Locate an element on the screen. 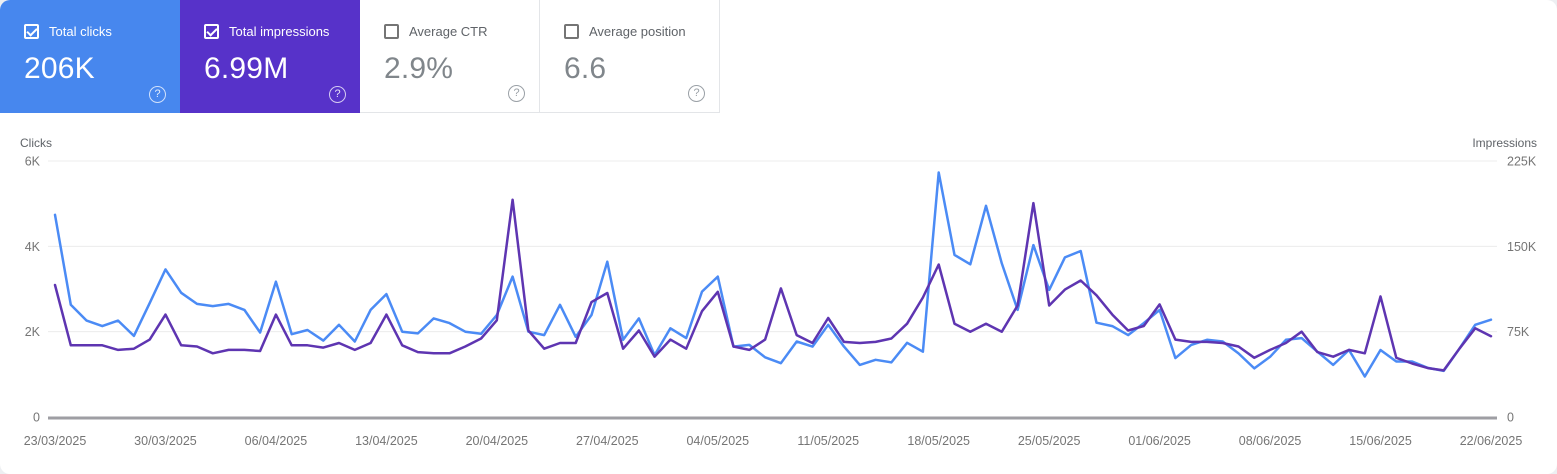 The width and height of the screenshot is (1557, 474). svg-text: 11/05/2025 is located at coordinates (828, 441).